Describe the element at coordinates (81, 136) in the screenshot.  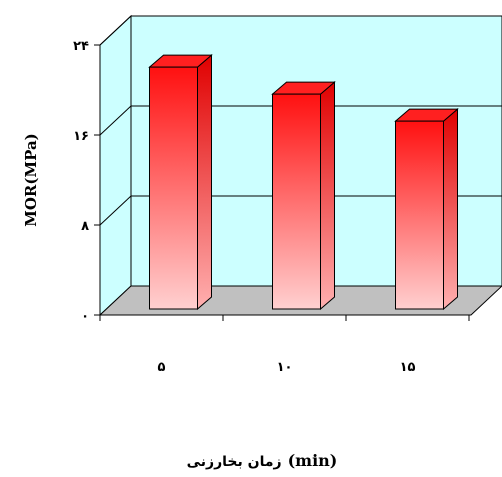
I see `y-tick-label: ۱۶` at that location.